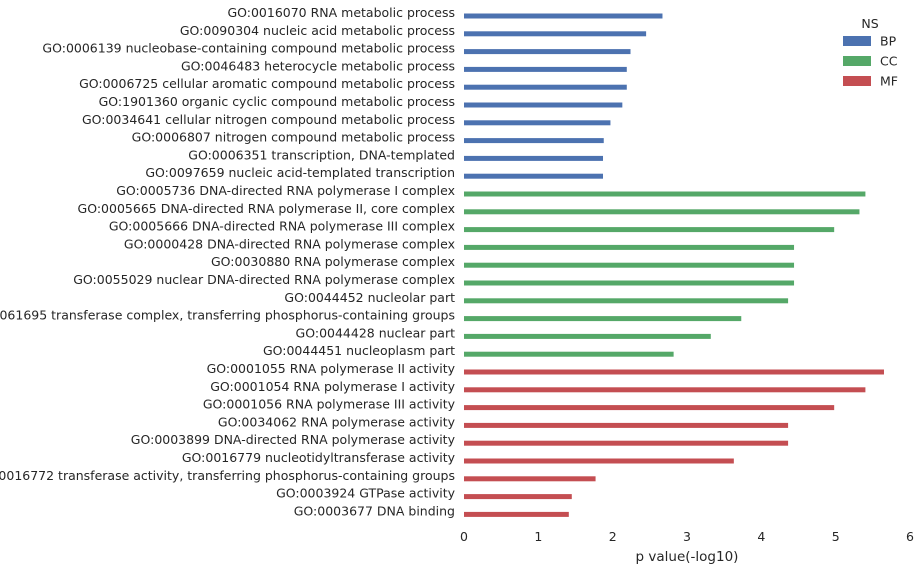 The width and height of the screenshot is (921, 570). I want to click on x-tick-label: 0, so click(464, 536).